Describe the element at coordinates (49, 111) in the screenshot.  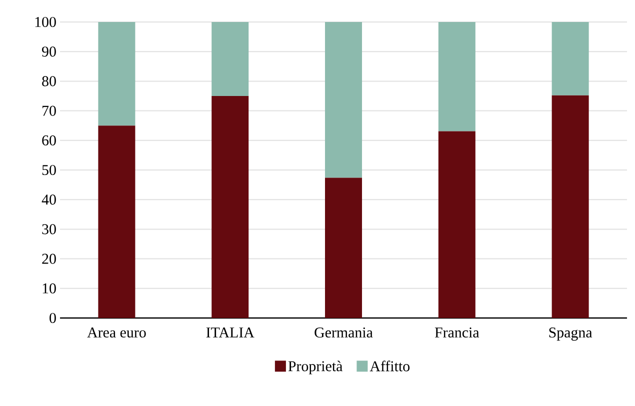
I see `y-tick-label: 70` at that location.